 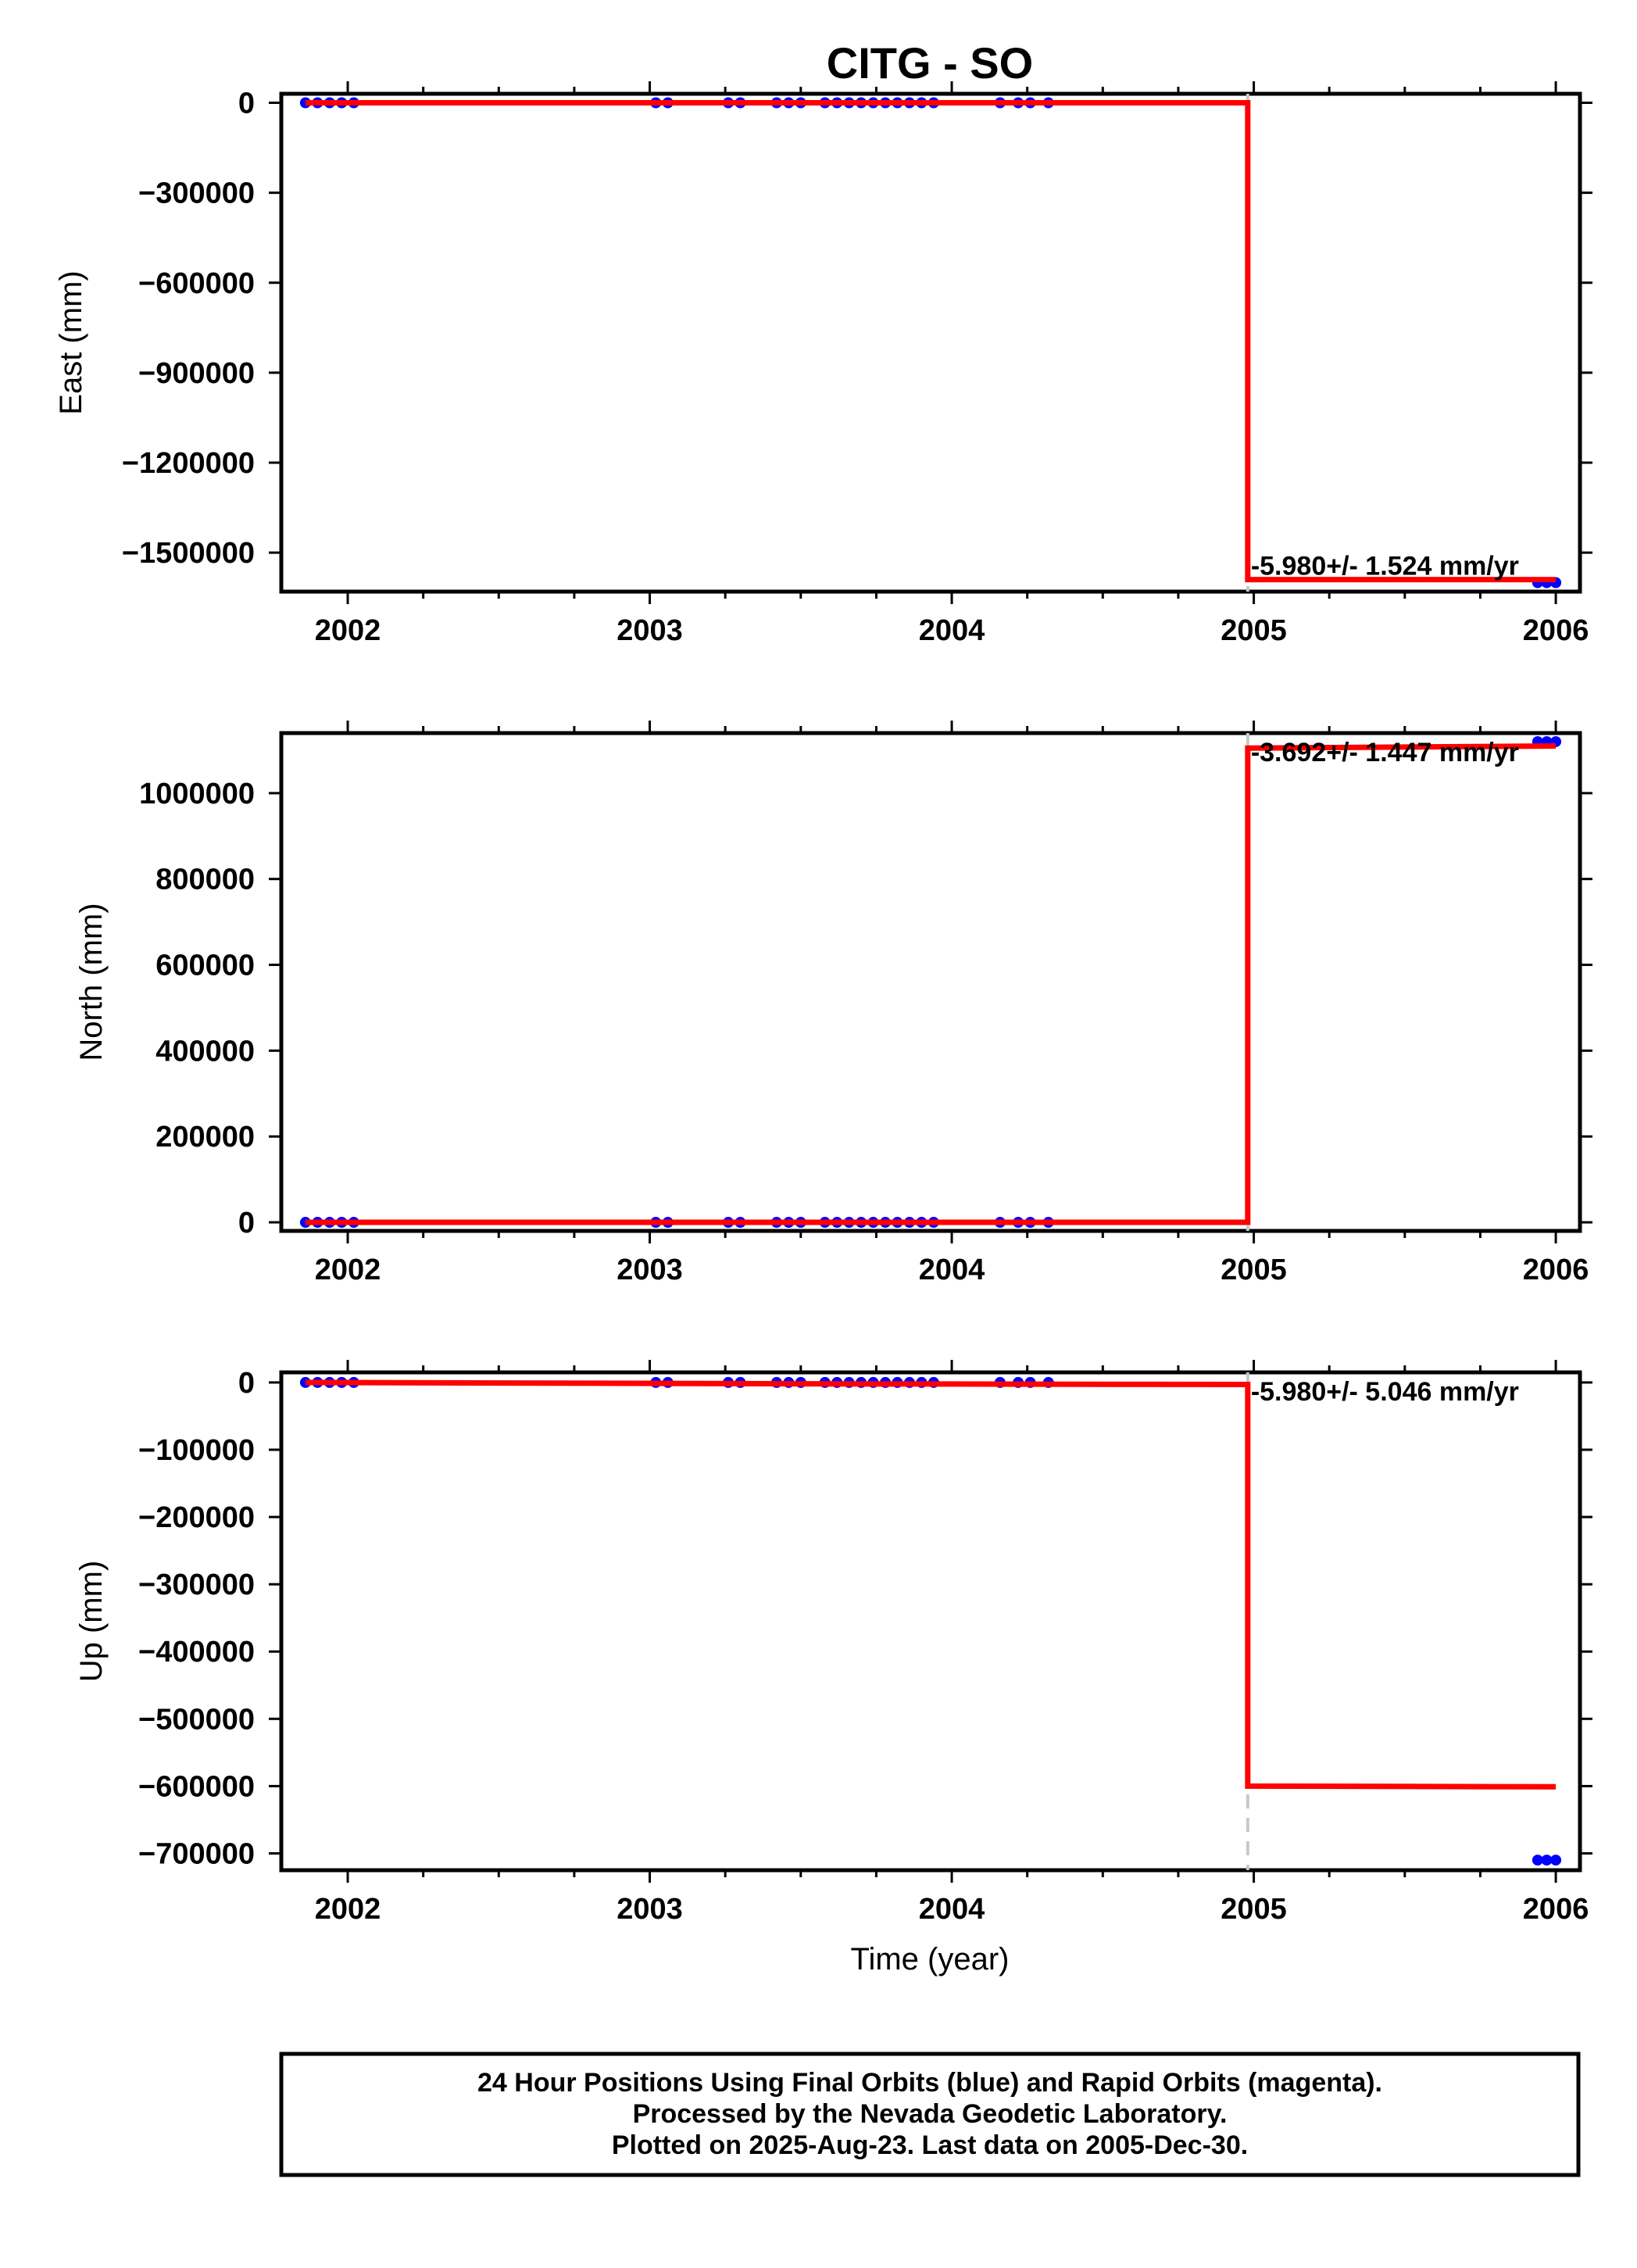 What do you see at coordinates (1385, 753) in the screenshot?
I see `north-rate-label: -3.692+/- 1.447 mm/yr` at bounding box center [1385, 753].